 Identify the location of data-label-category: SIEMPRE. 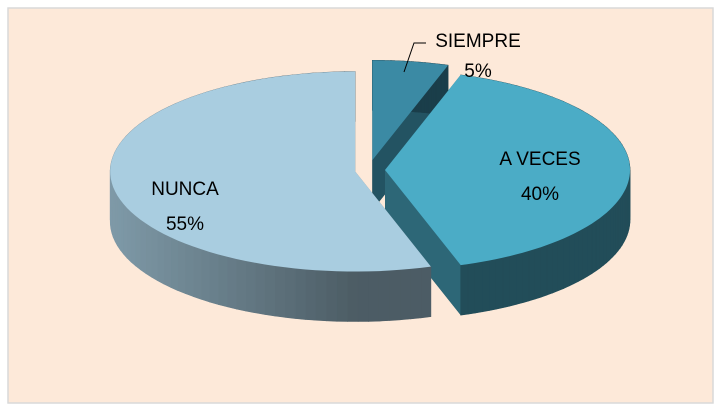
(478, 41).